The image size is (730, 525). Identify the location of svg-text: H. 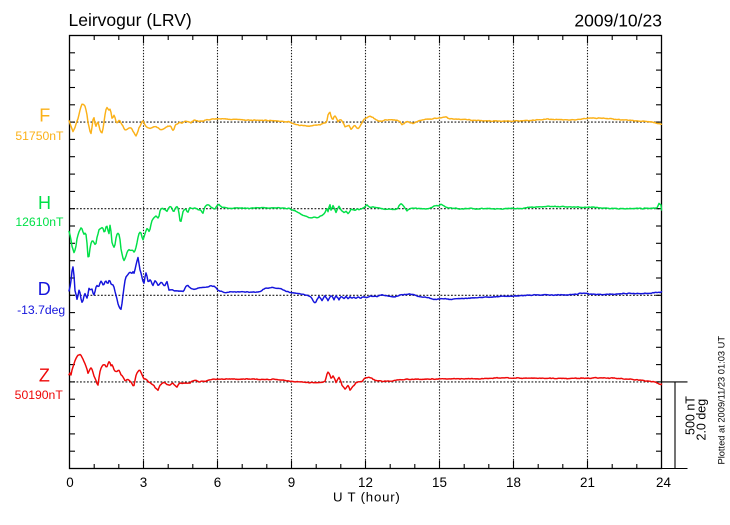
(44, 203).